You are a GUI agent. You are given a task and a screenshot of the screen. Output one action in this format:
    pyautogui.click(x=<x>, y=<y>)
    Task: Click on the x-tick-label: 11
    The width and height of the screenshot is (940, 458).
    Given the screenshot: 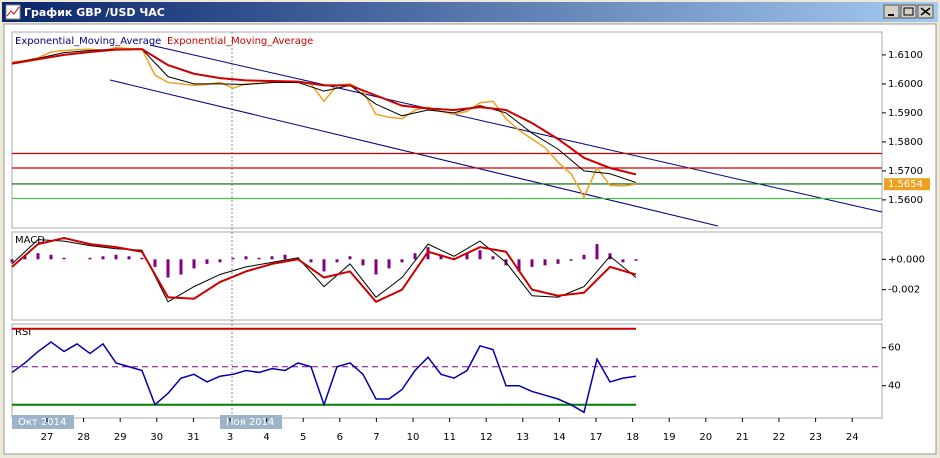 What is the action you would take?
    pyautogui.click(x=449, y=437)
    